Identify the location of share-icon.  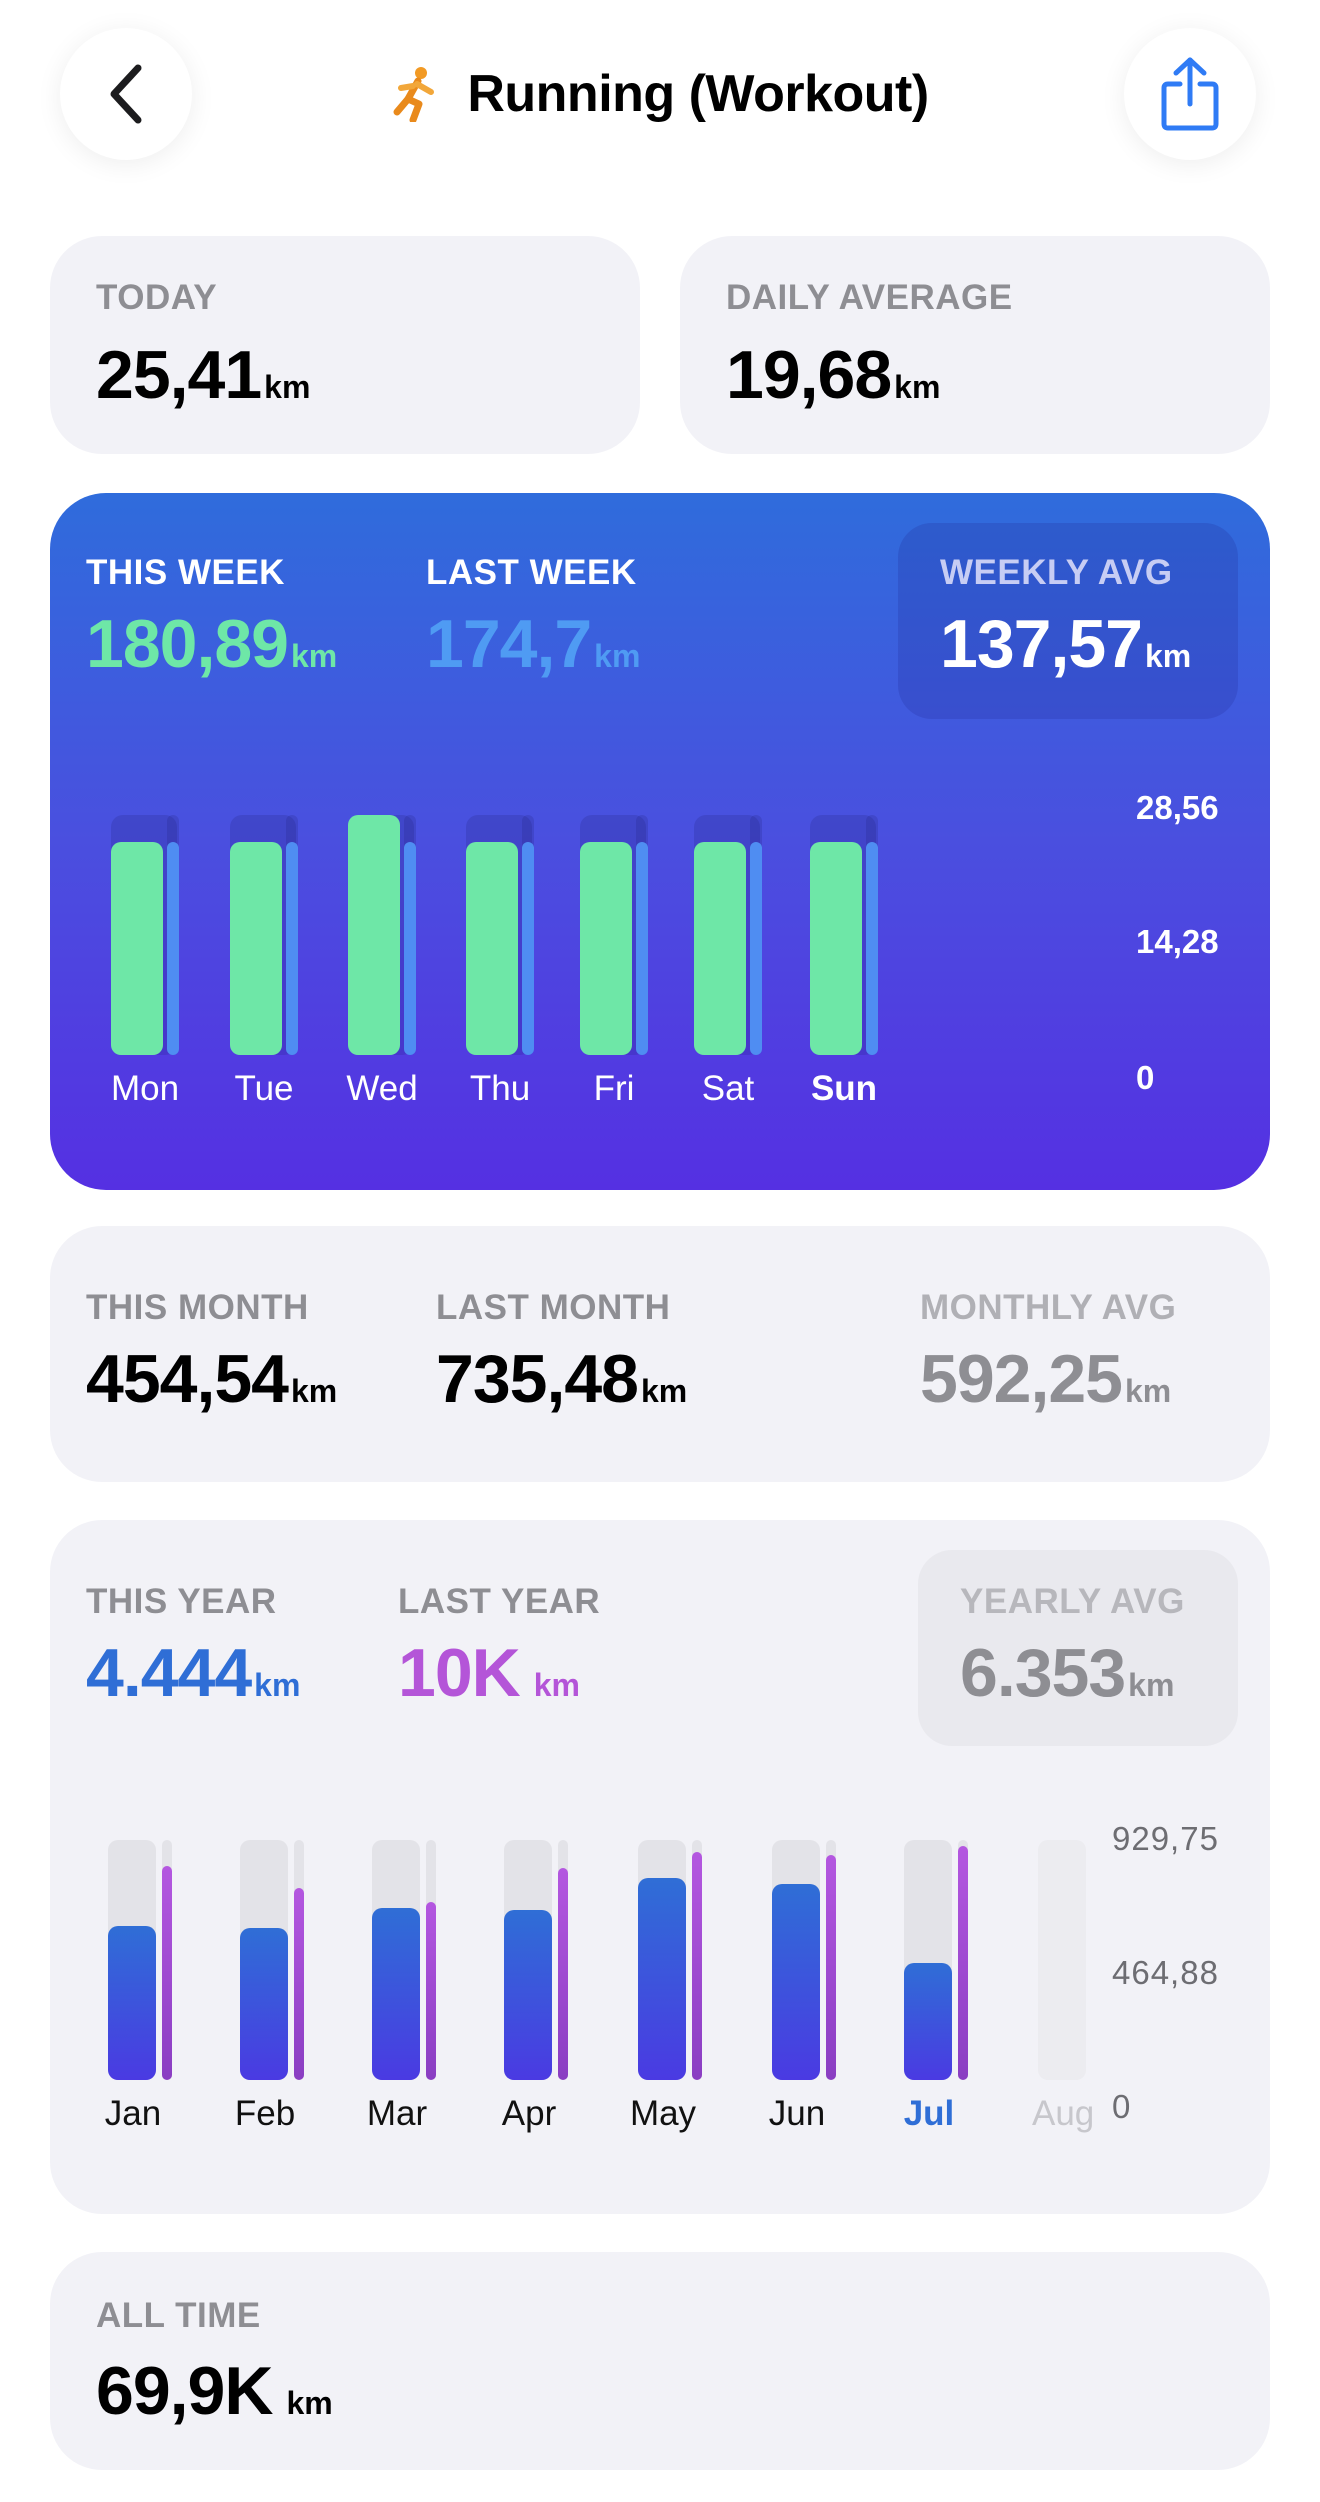
(1190, 94).